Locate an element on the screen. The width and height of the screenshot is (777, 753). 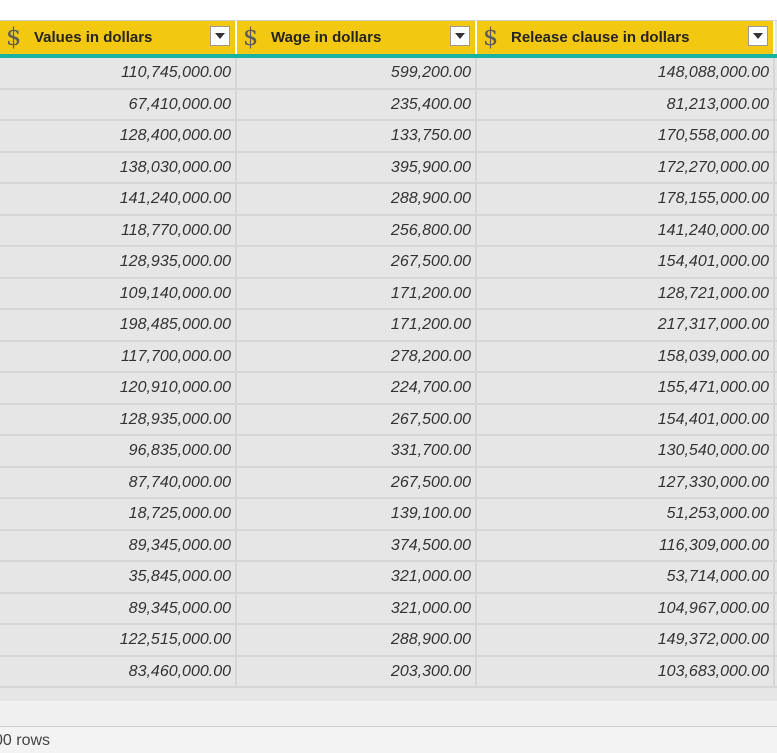
table-row: 109,140,000.00 171,200.00 128,721,000.00 is located at coordinates (388, 294).